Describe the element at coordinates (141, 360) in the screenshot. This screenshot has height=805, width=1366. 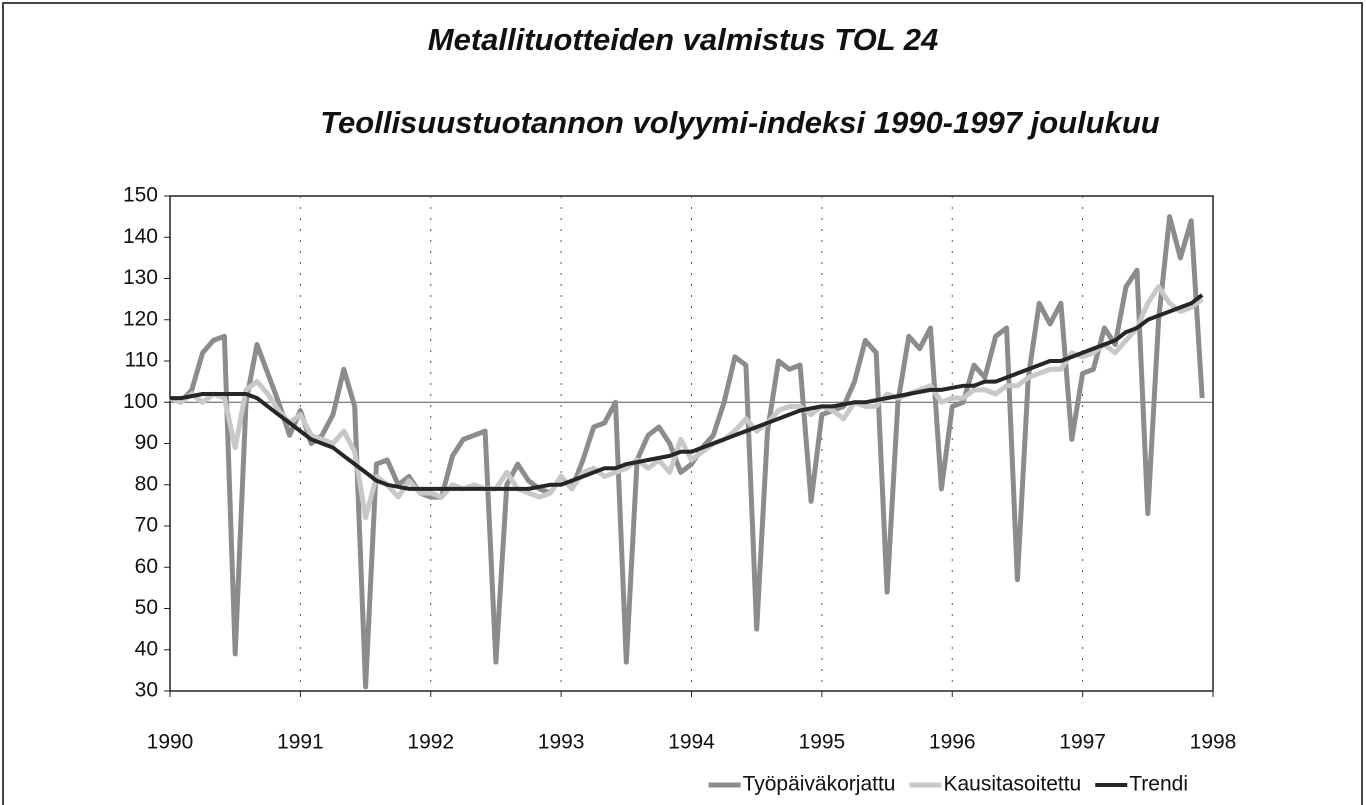
I see `y-tick-label: 110` at that location.